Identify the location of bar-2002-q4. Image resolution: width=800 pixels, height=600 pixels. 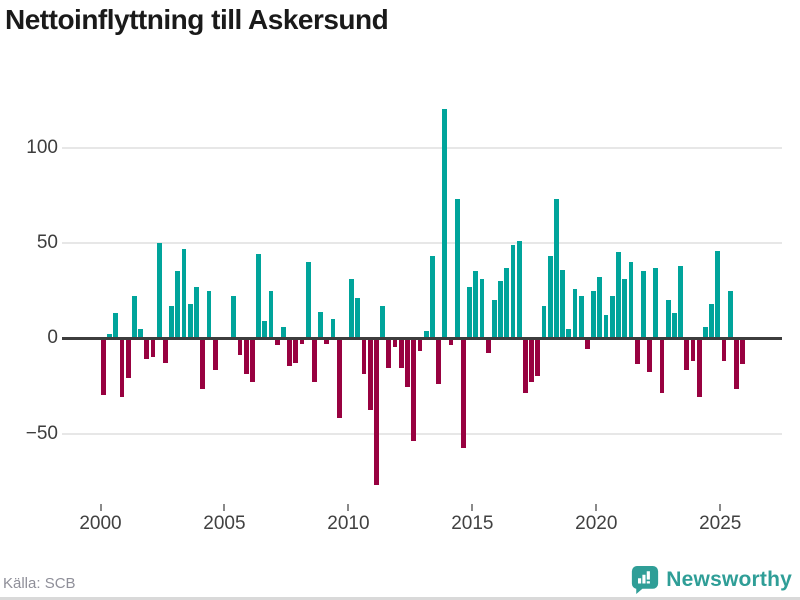
(172, 322).